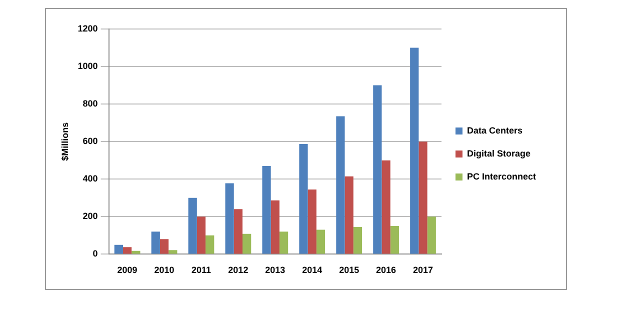 The width and height of the screenshot is (620, 320). Describe the element at coordinates (201, 270) in the screenshot. I see `x-tick-label: 2011` at that location.